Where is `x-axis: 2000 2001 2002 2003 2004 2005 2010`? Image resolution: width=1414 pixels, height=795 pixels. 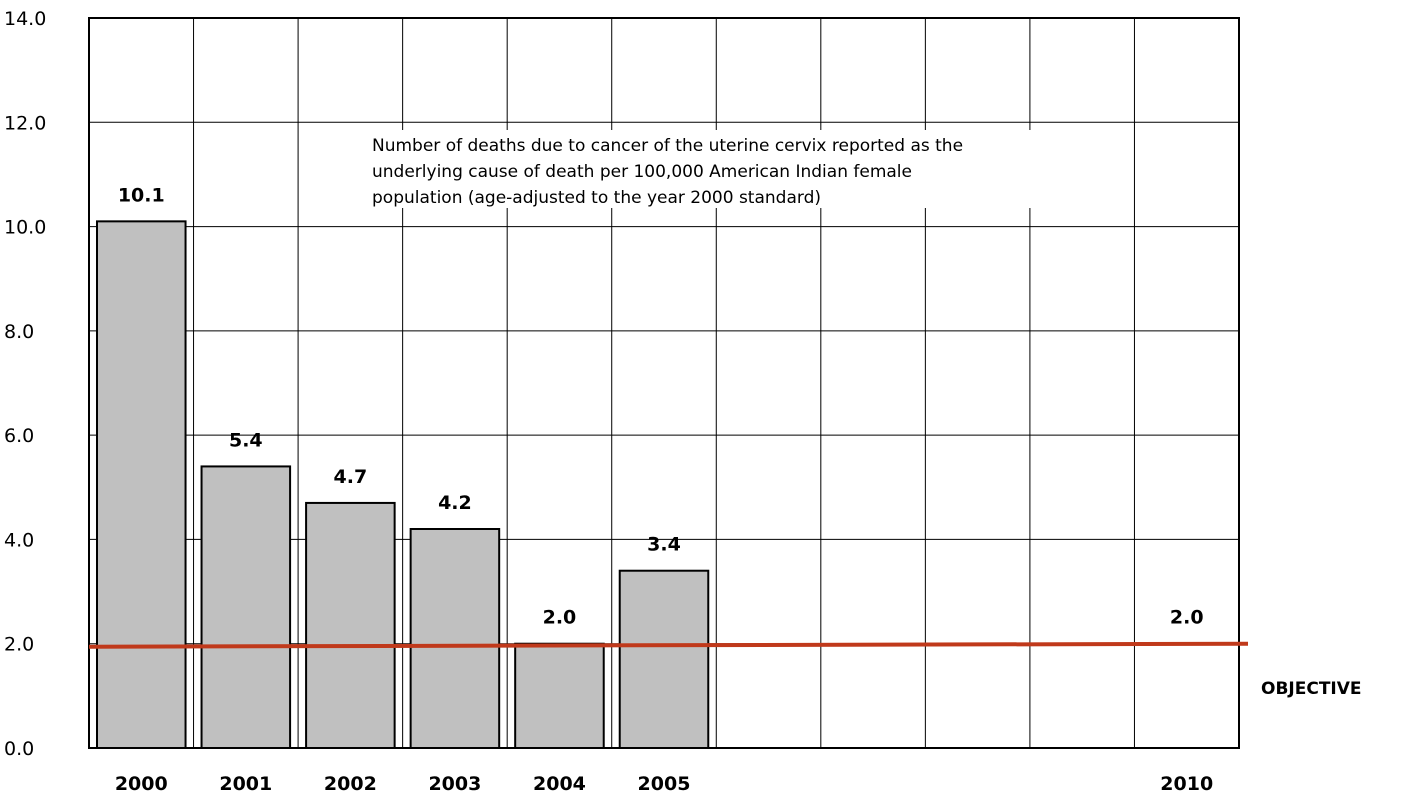 x-axis: 2000 2001 2002 2003 2004 2005 2010 is located at coordinates (664, 784).